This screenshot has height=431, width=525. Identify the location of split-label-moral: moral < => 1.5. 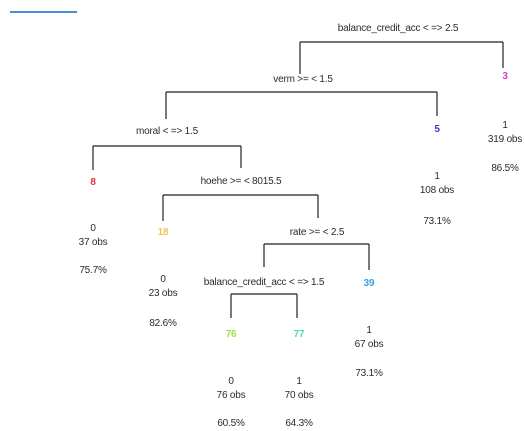
(167, 131).